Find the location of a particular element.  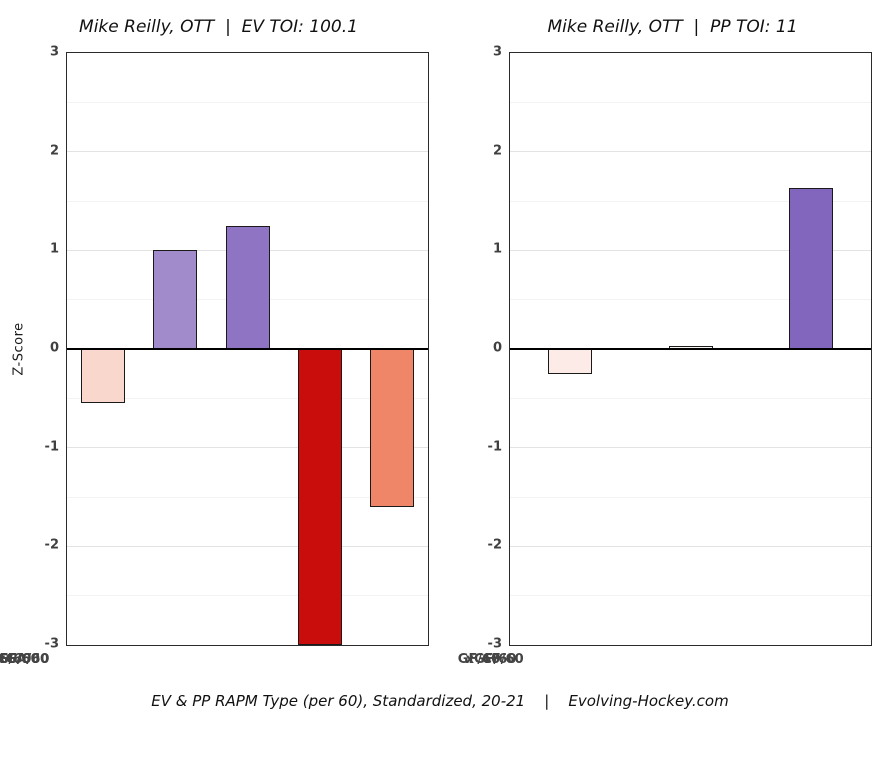

x-tick-label-ca-60: CA/60 is located at coordinates (28, 659).